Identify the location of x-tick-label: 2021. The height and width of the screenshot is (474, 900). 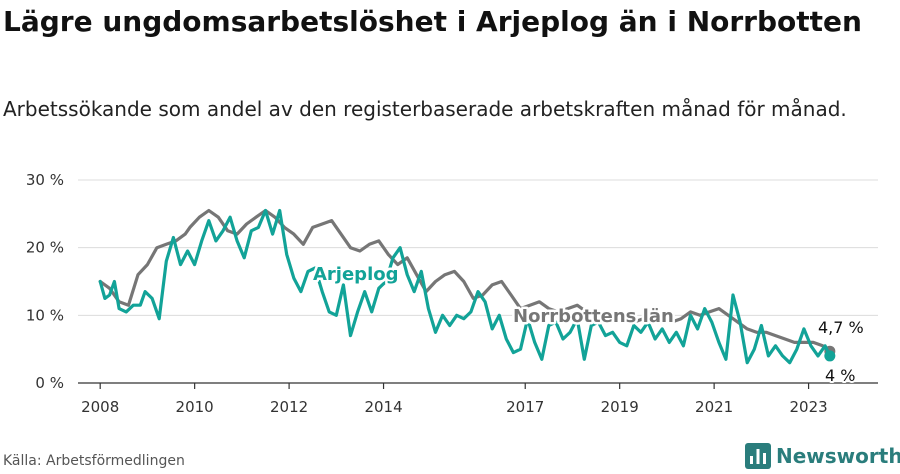
(714, 407).